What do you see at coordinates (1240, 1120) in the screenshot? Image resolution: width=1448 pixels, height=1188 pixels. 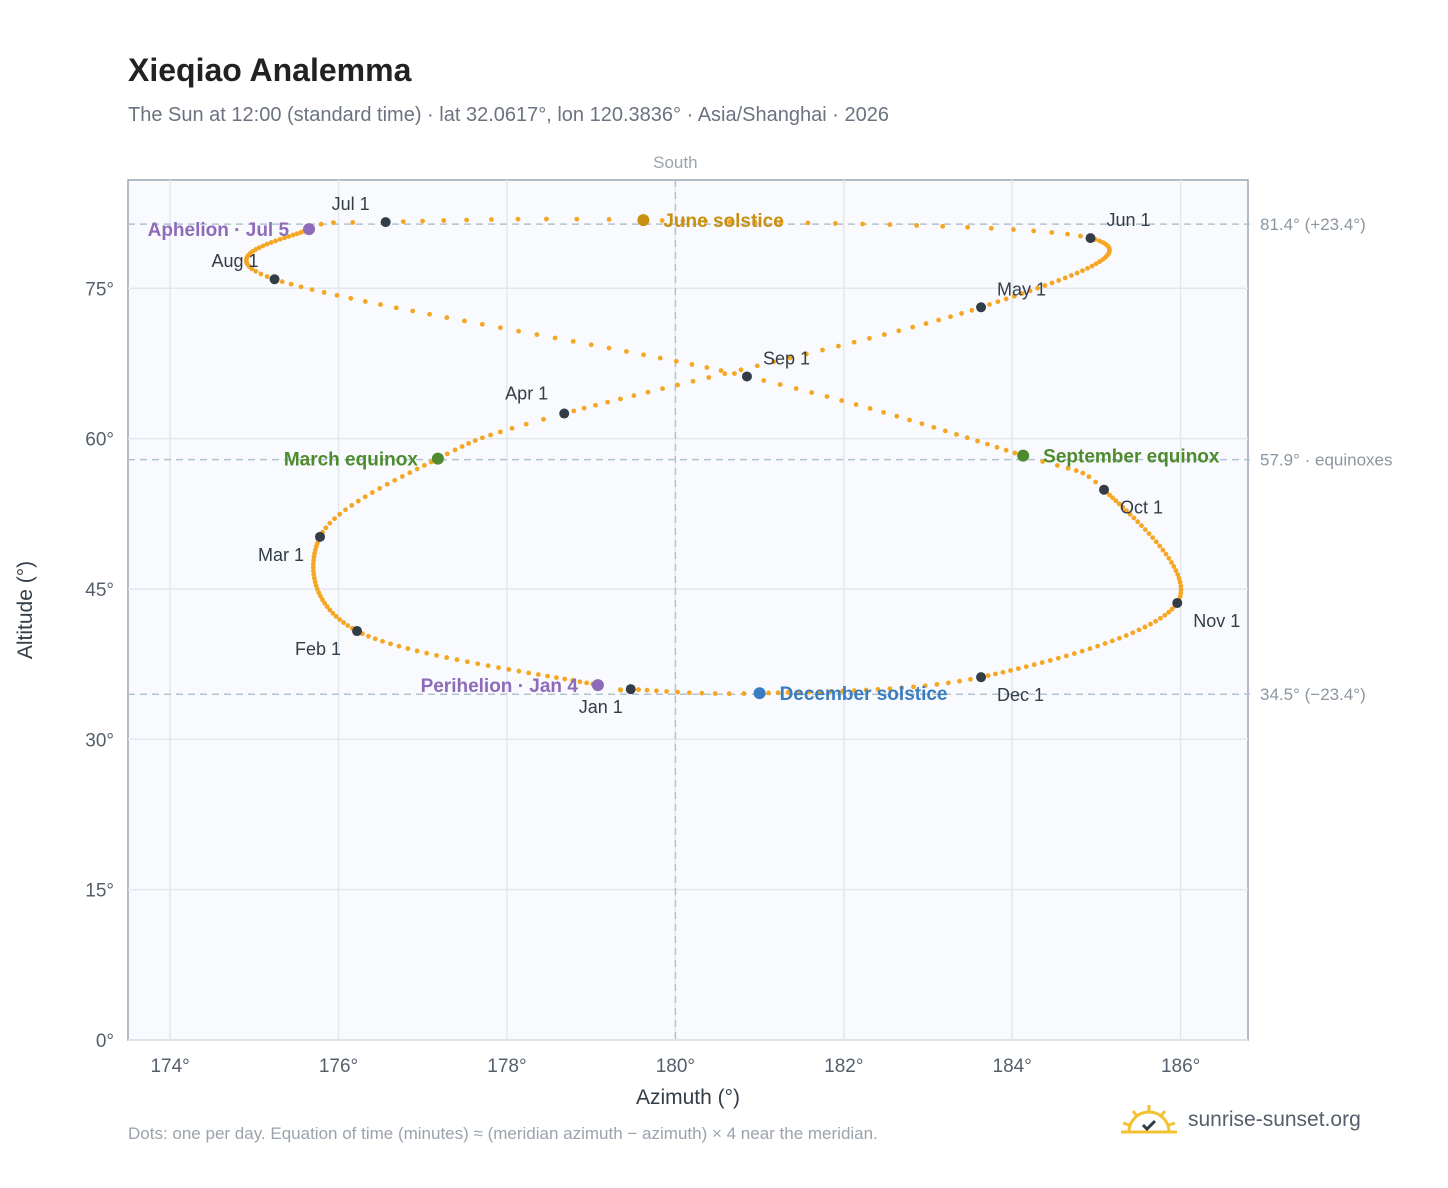 I see `brand: sunrise-sunset.org` at bounding box center [1240, 1120].